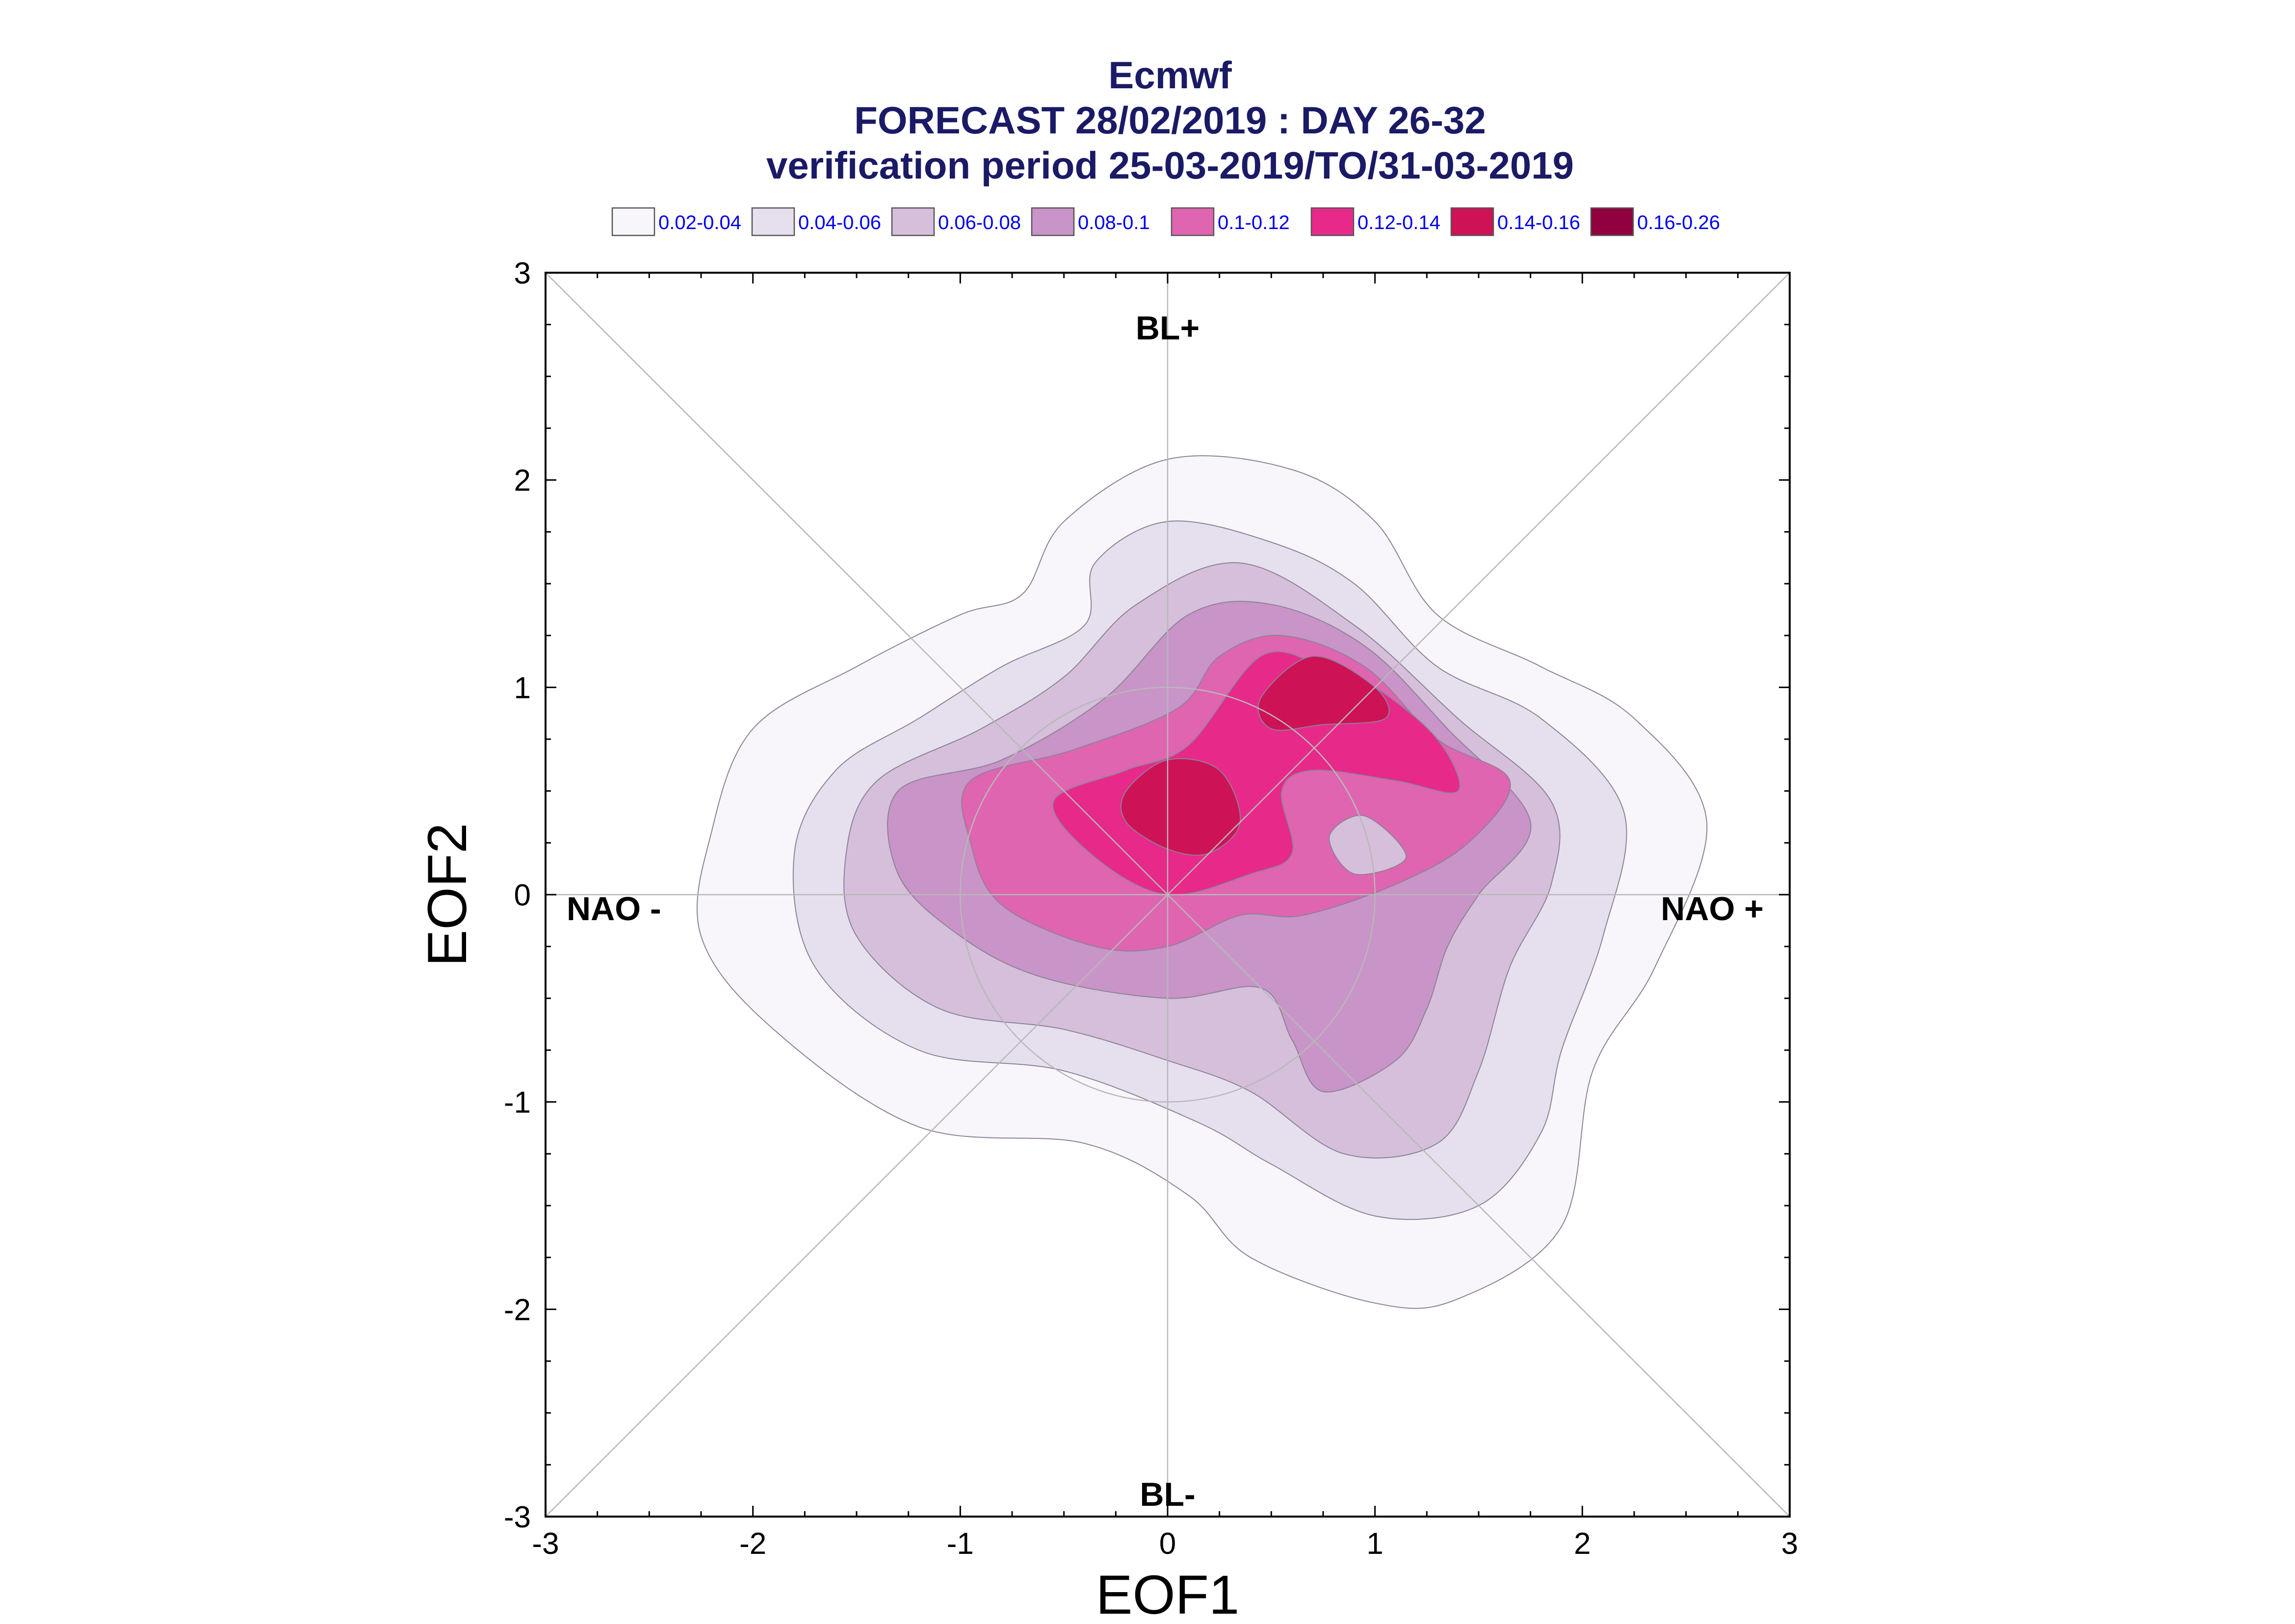  I want to click on regime-label-nao-plus: NAO +, so click(1712, 909).